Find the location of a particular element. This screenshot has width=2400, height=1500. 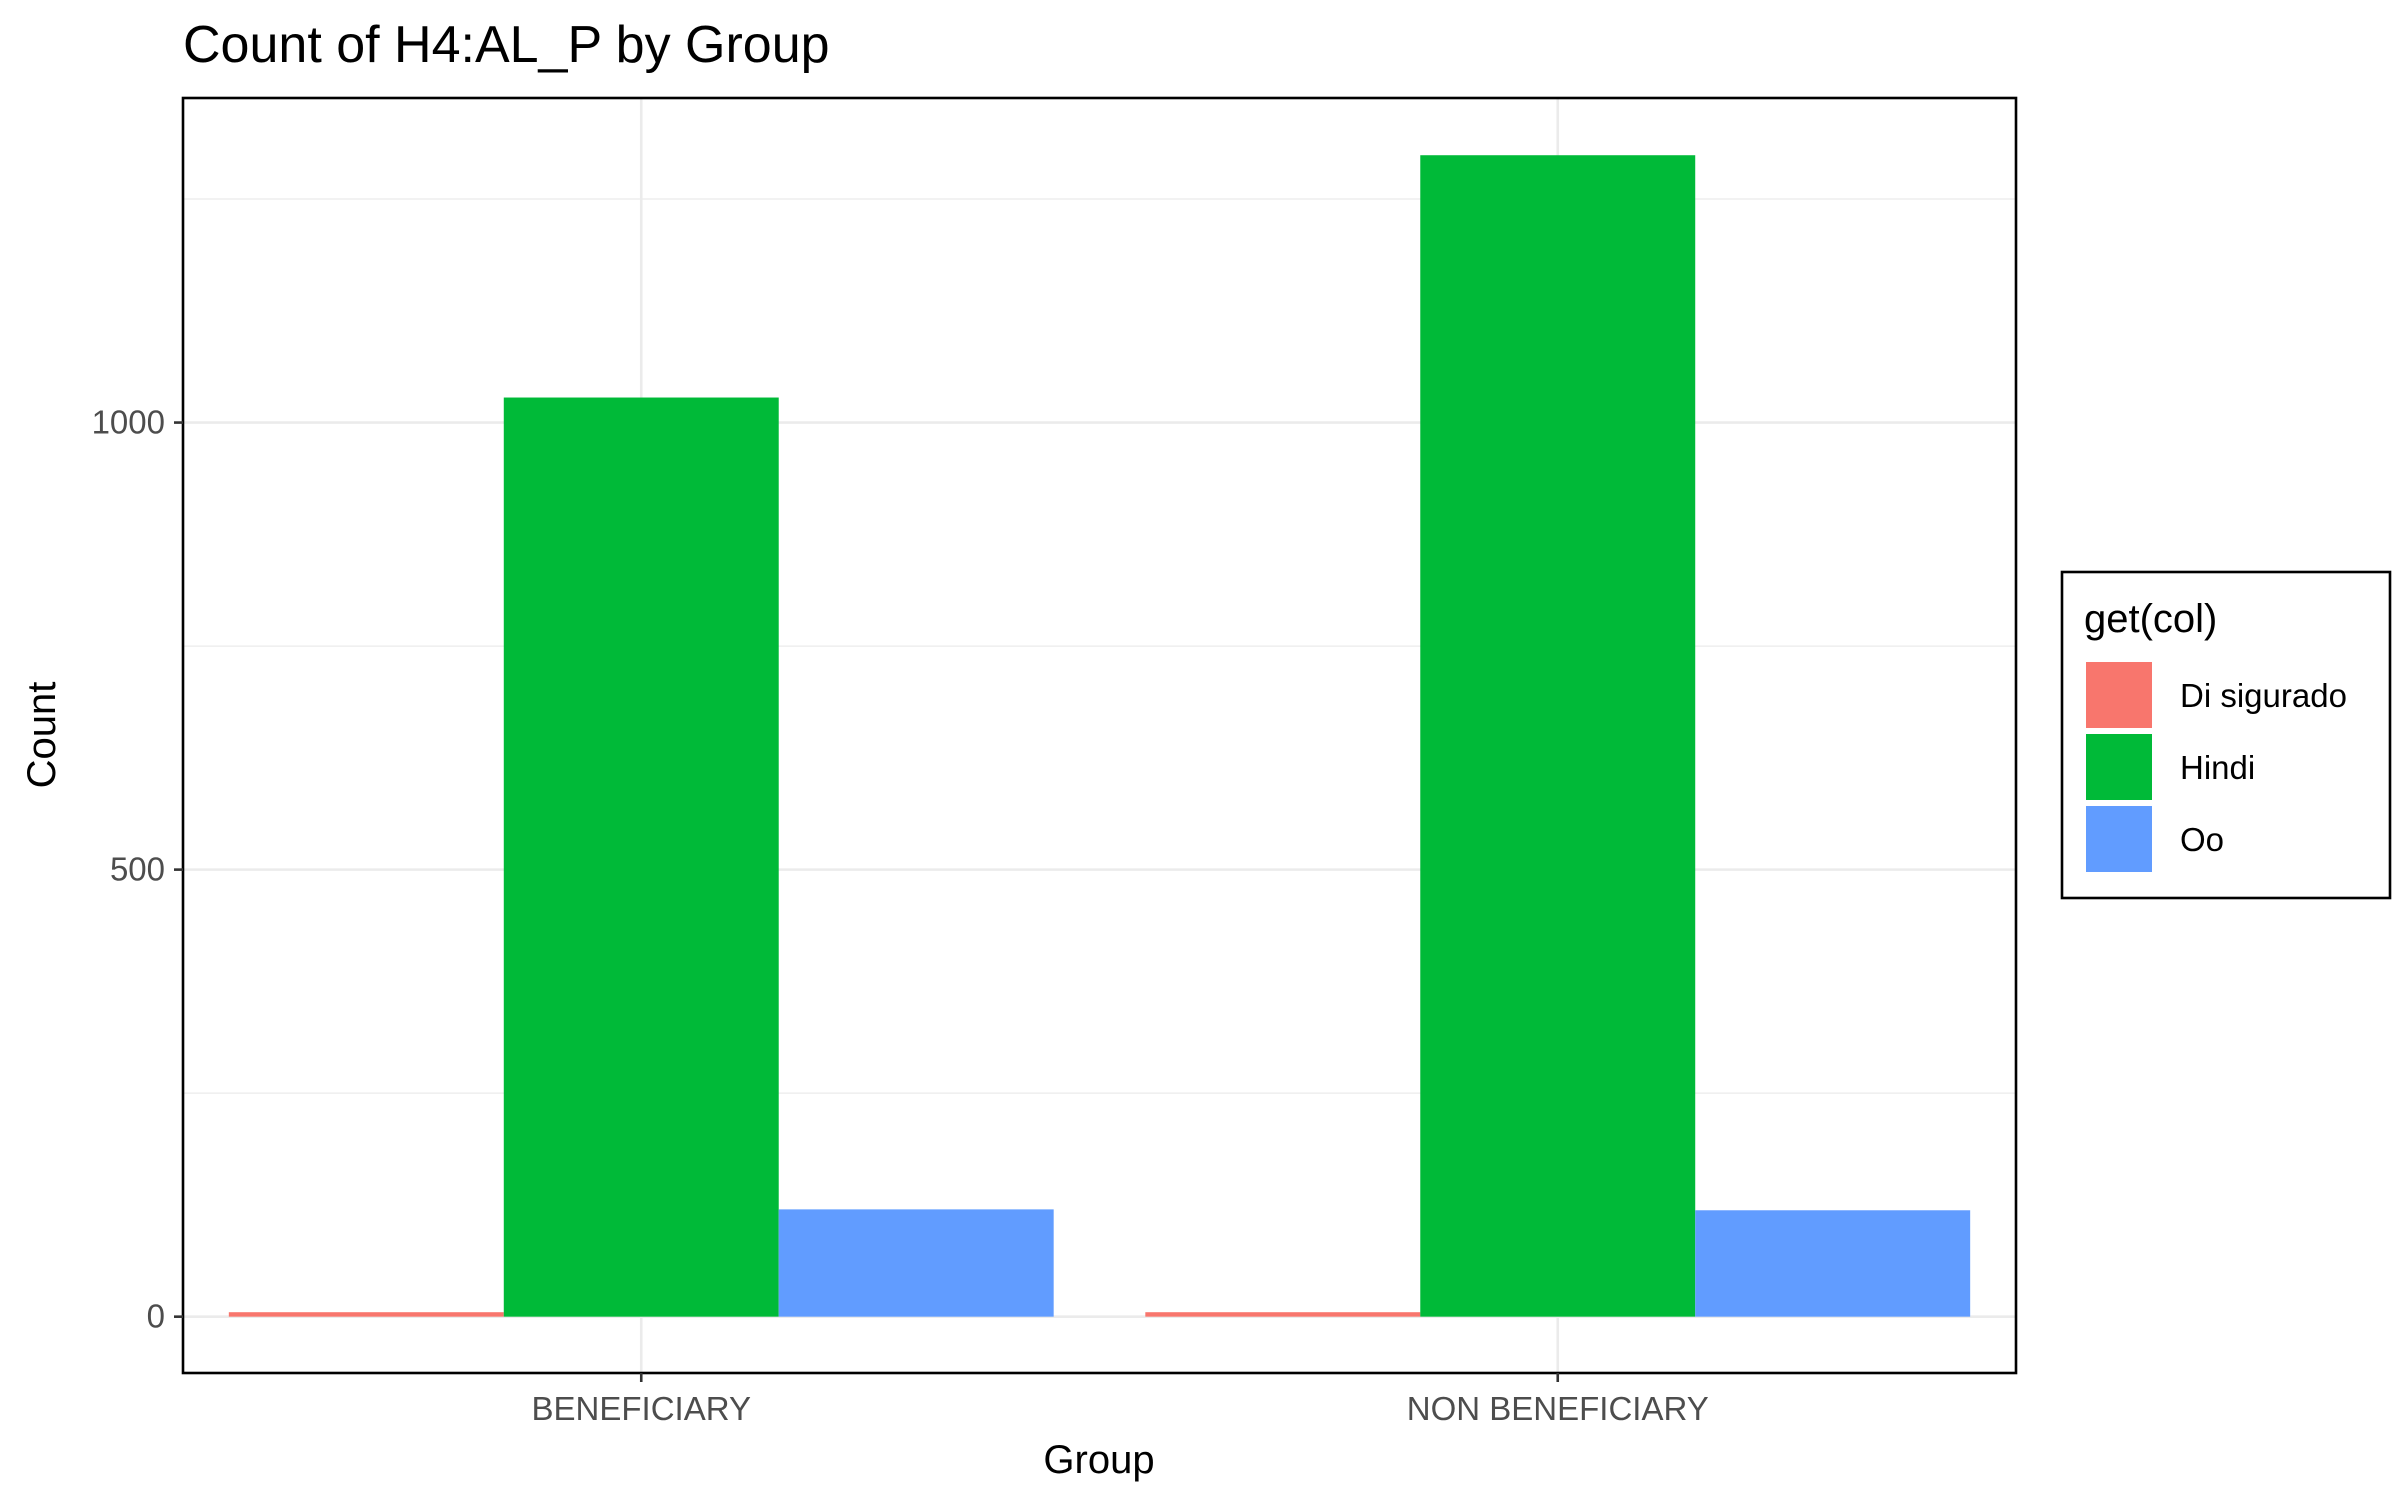

legend: get(col) Di sigurado Hindi Oo is located at coordinates (2226, 735).